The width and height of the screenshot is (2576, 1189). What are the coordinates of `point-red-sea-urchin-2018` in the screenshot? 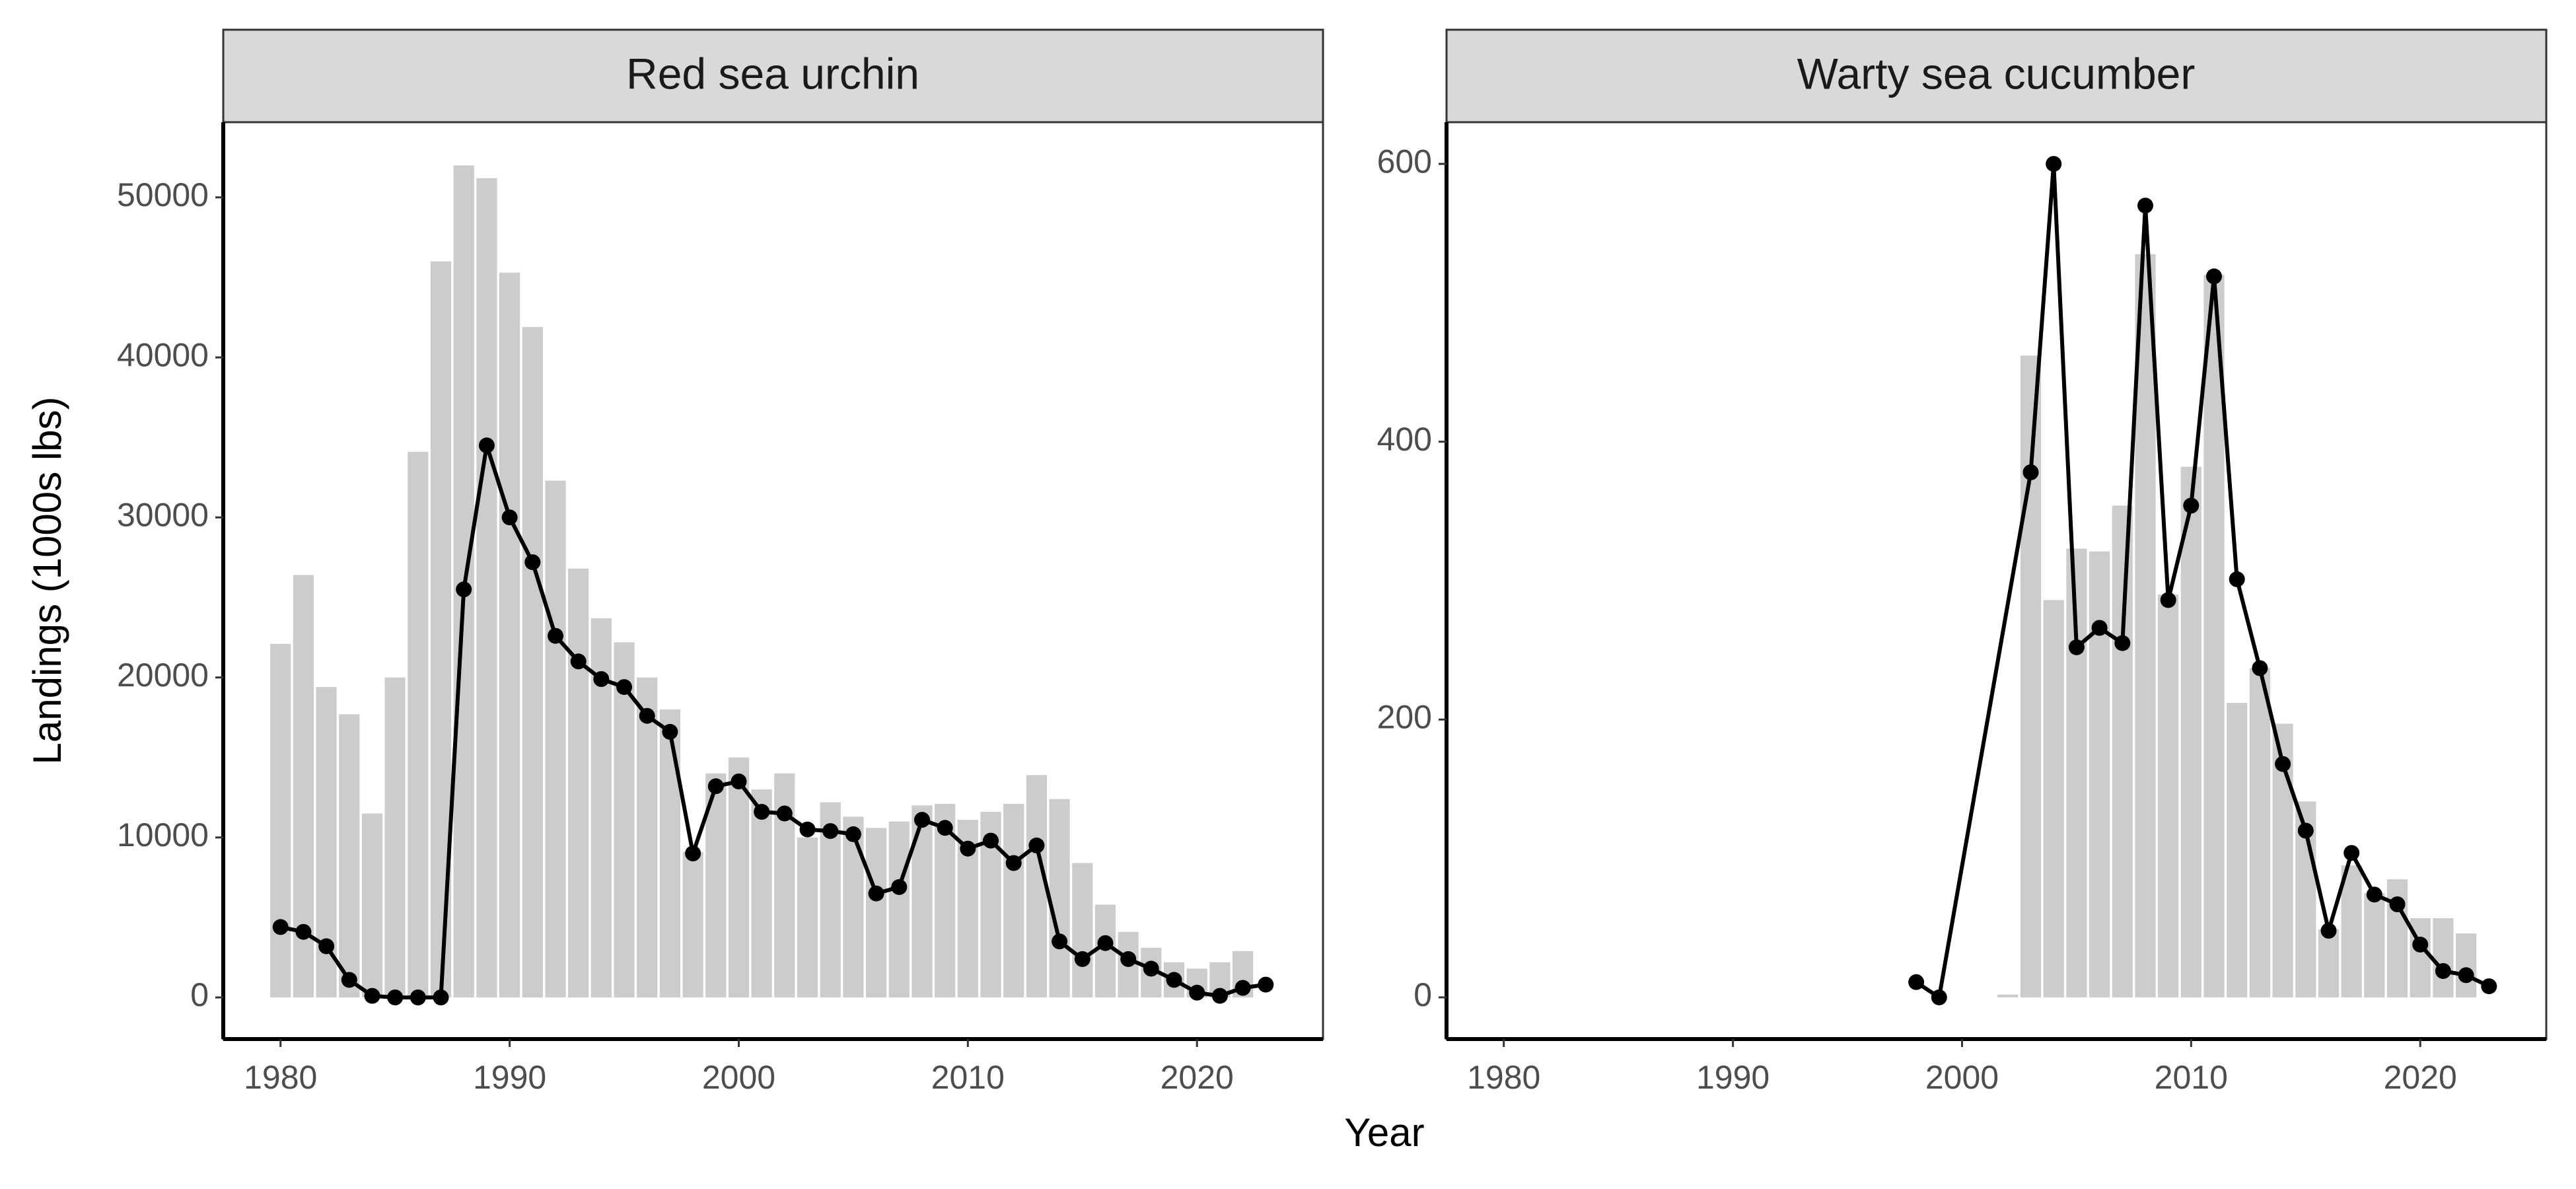 It's located at (1151, 968).